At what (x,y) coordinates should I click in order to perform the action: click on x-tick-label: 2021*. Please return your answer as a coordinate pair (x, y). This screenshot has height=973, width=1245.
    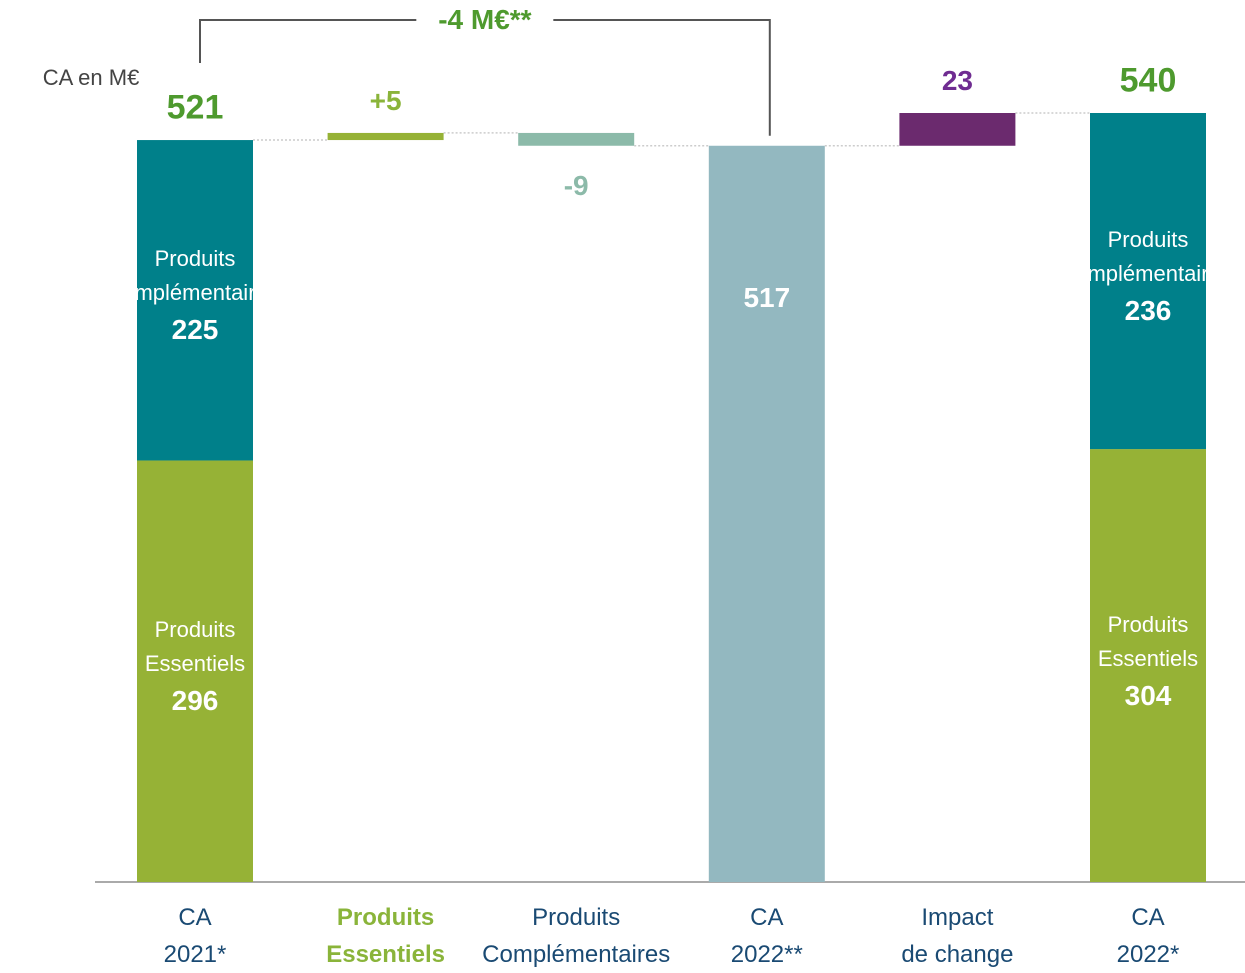
    Looking at the image, I should click on (195, 954).